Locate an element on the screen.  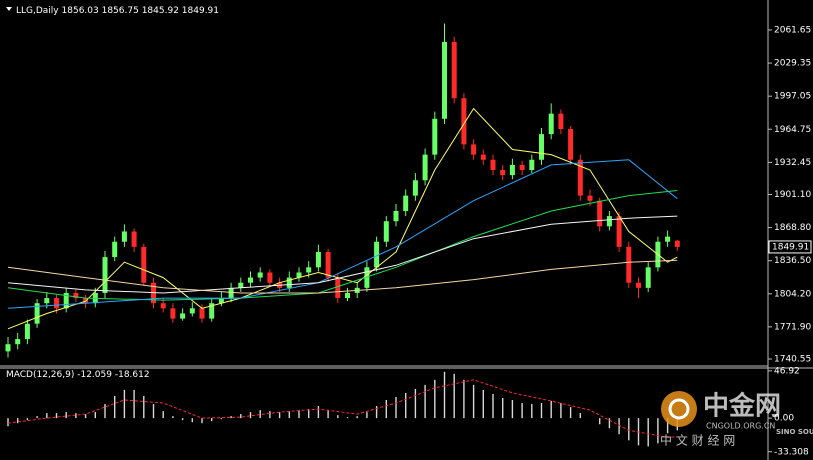
y-tick-label: 1804.20 is located at coordinates (792, 294).